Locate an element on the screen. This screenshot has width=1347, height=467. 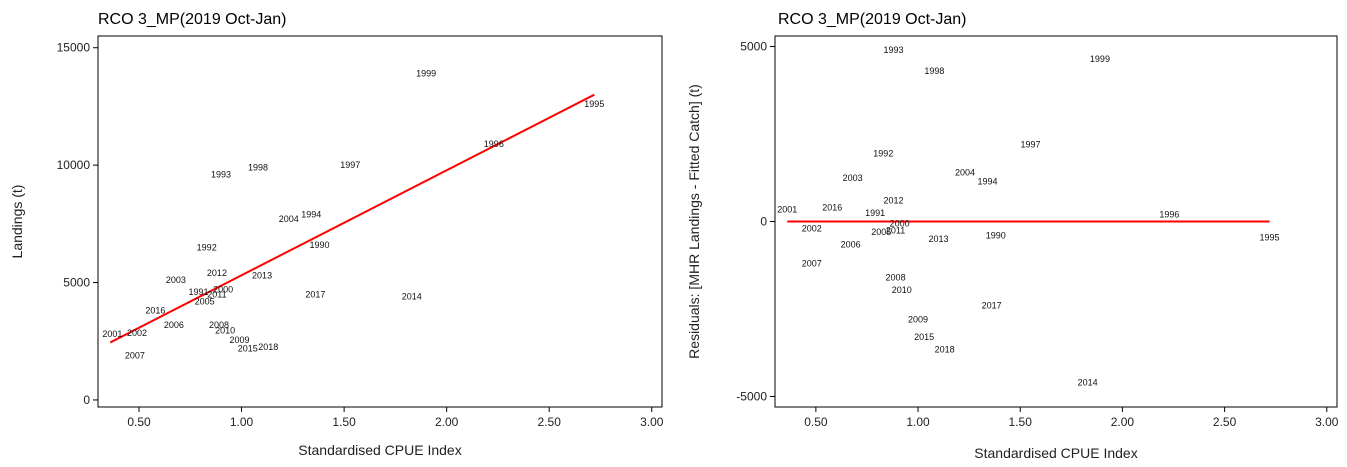
y-tick-label: 10000 is located at coordinates (74, 165).